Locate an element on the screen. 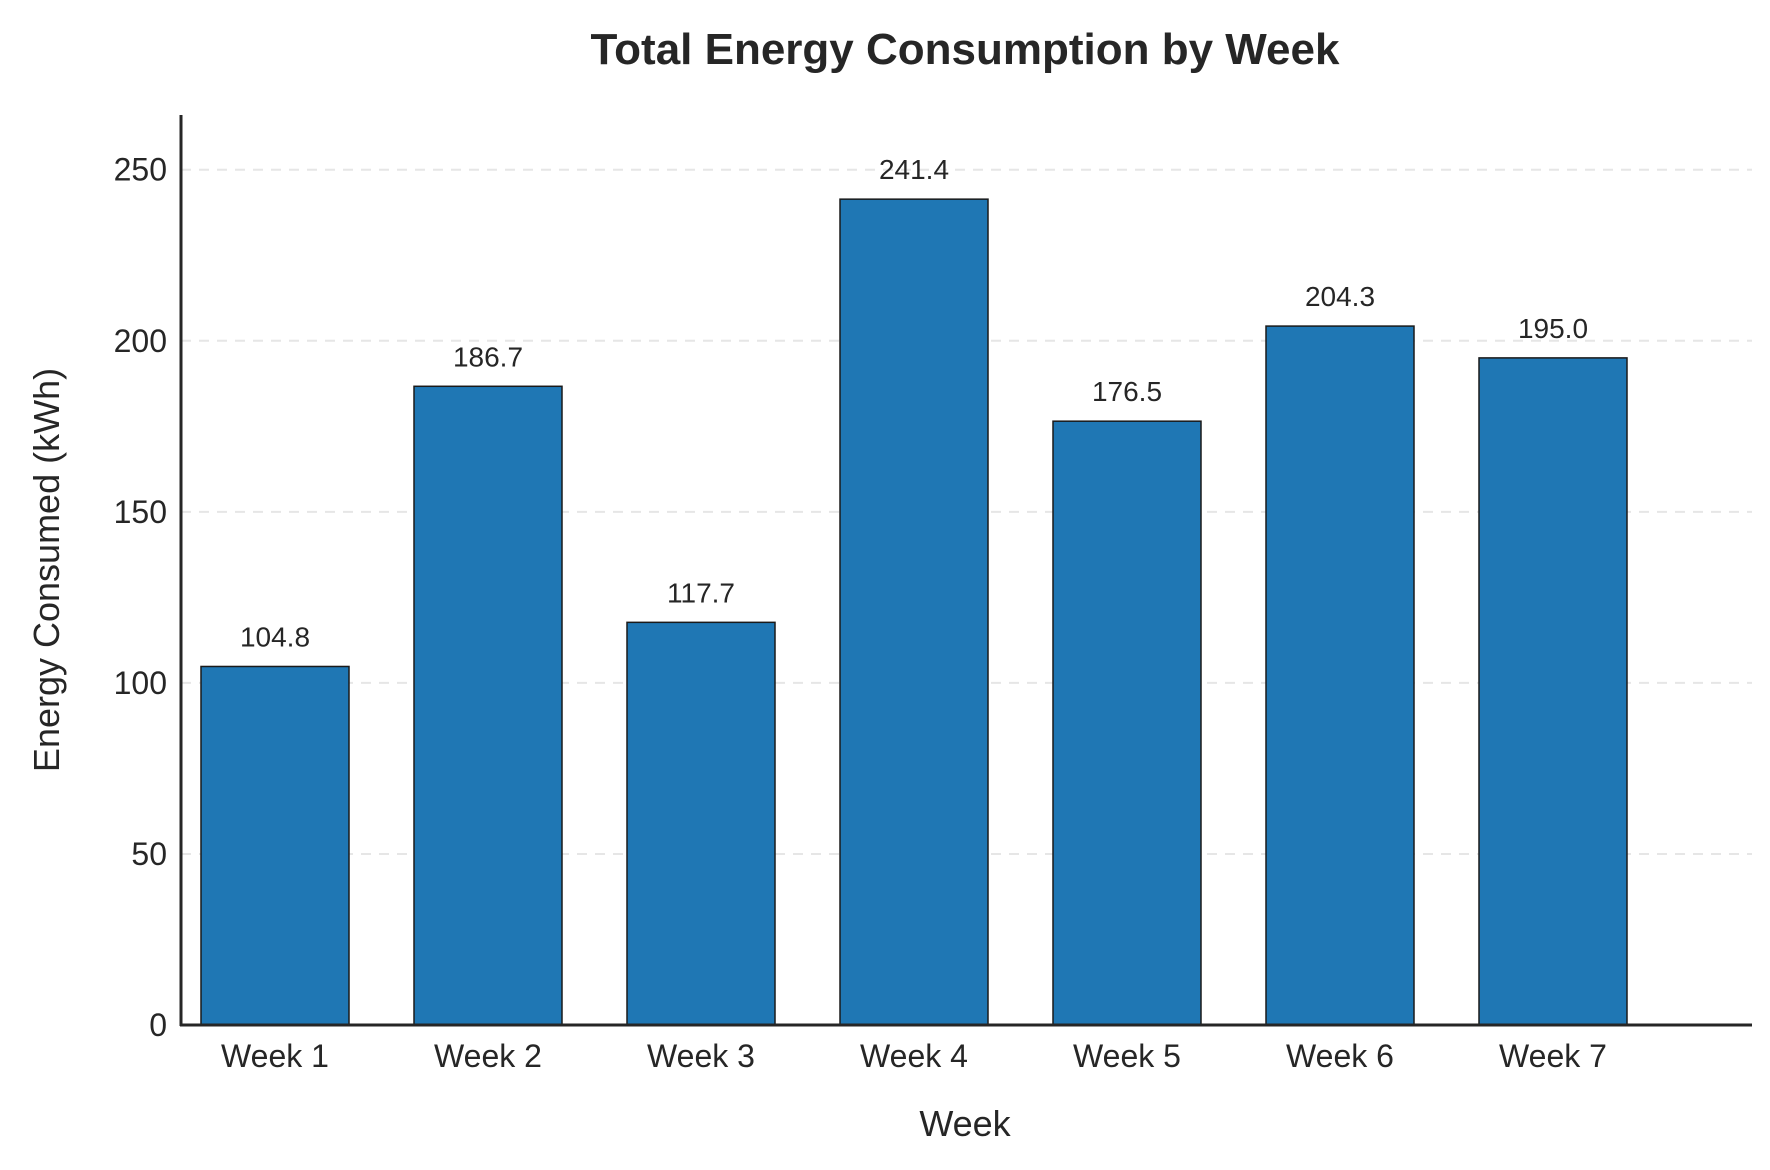 This screenshot has width=1770, height=1170. y-tick-label: 250 is located at coordinates (140, 170).